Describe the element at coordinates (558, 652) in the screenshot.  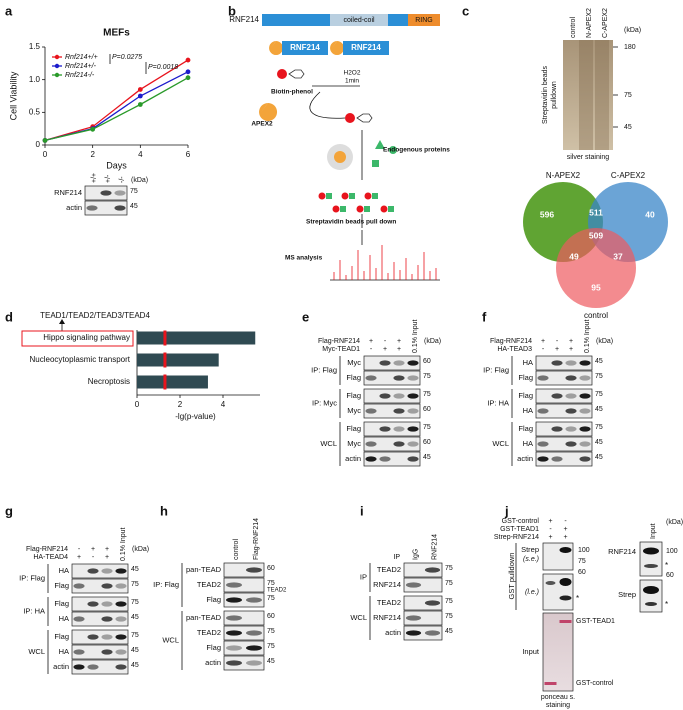
I see `ponceau-box` at that location.